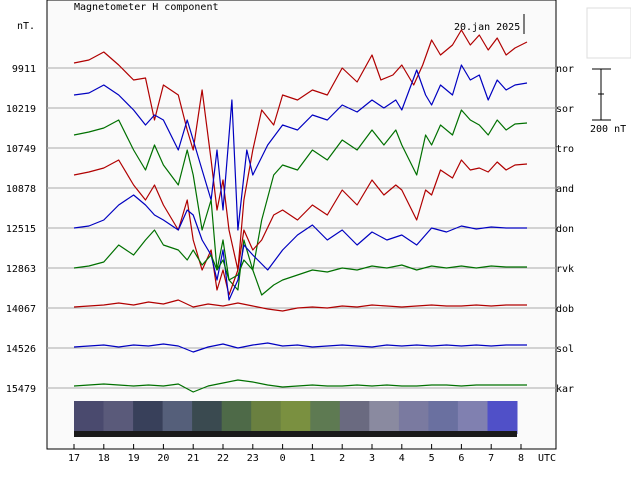  Describe the element at coordinates (74, 458) in the screenshot. I see `x-tick-label: 17` at that location.